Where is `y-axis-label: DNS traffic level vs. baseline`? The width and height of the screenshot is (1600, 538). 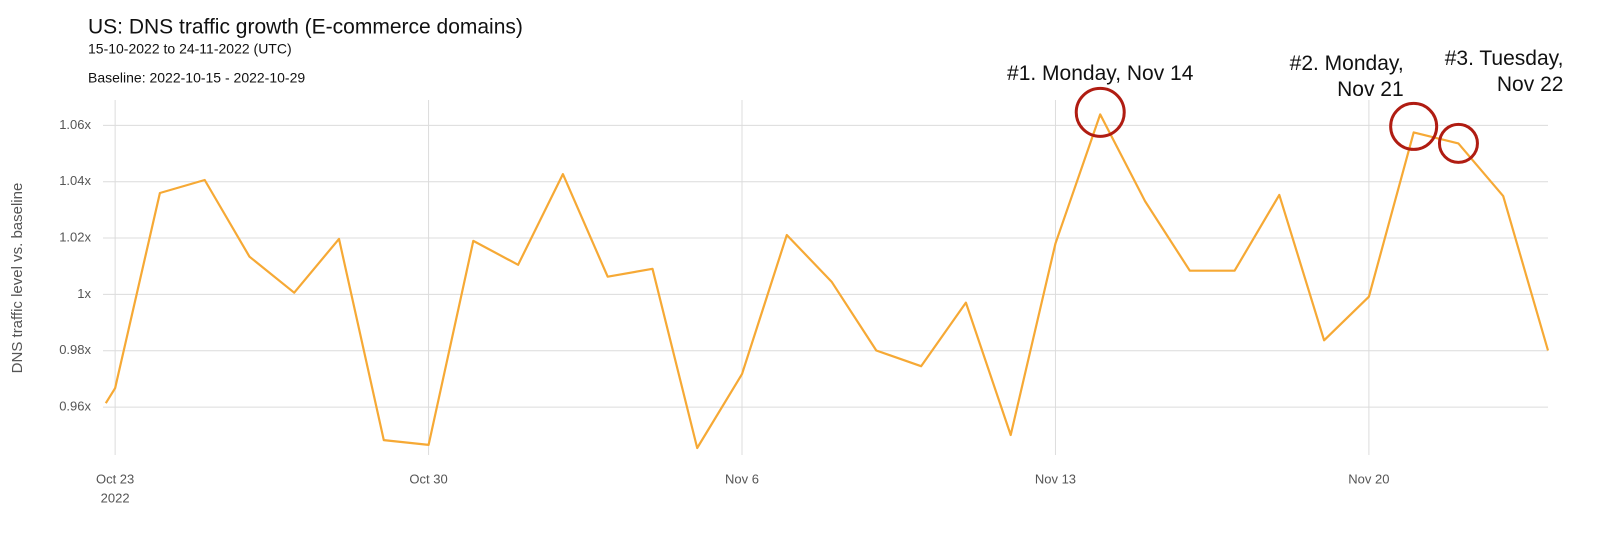
y-axis-label: DNS traffic level vs. baseline is located at coordinates (17, 278).